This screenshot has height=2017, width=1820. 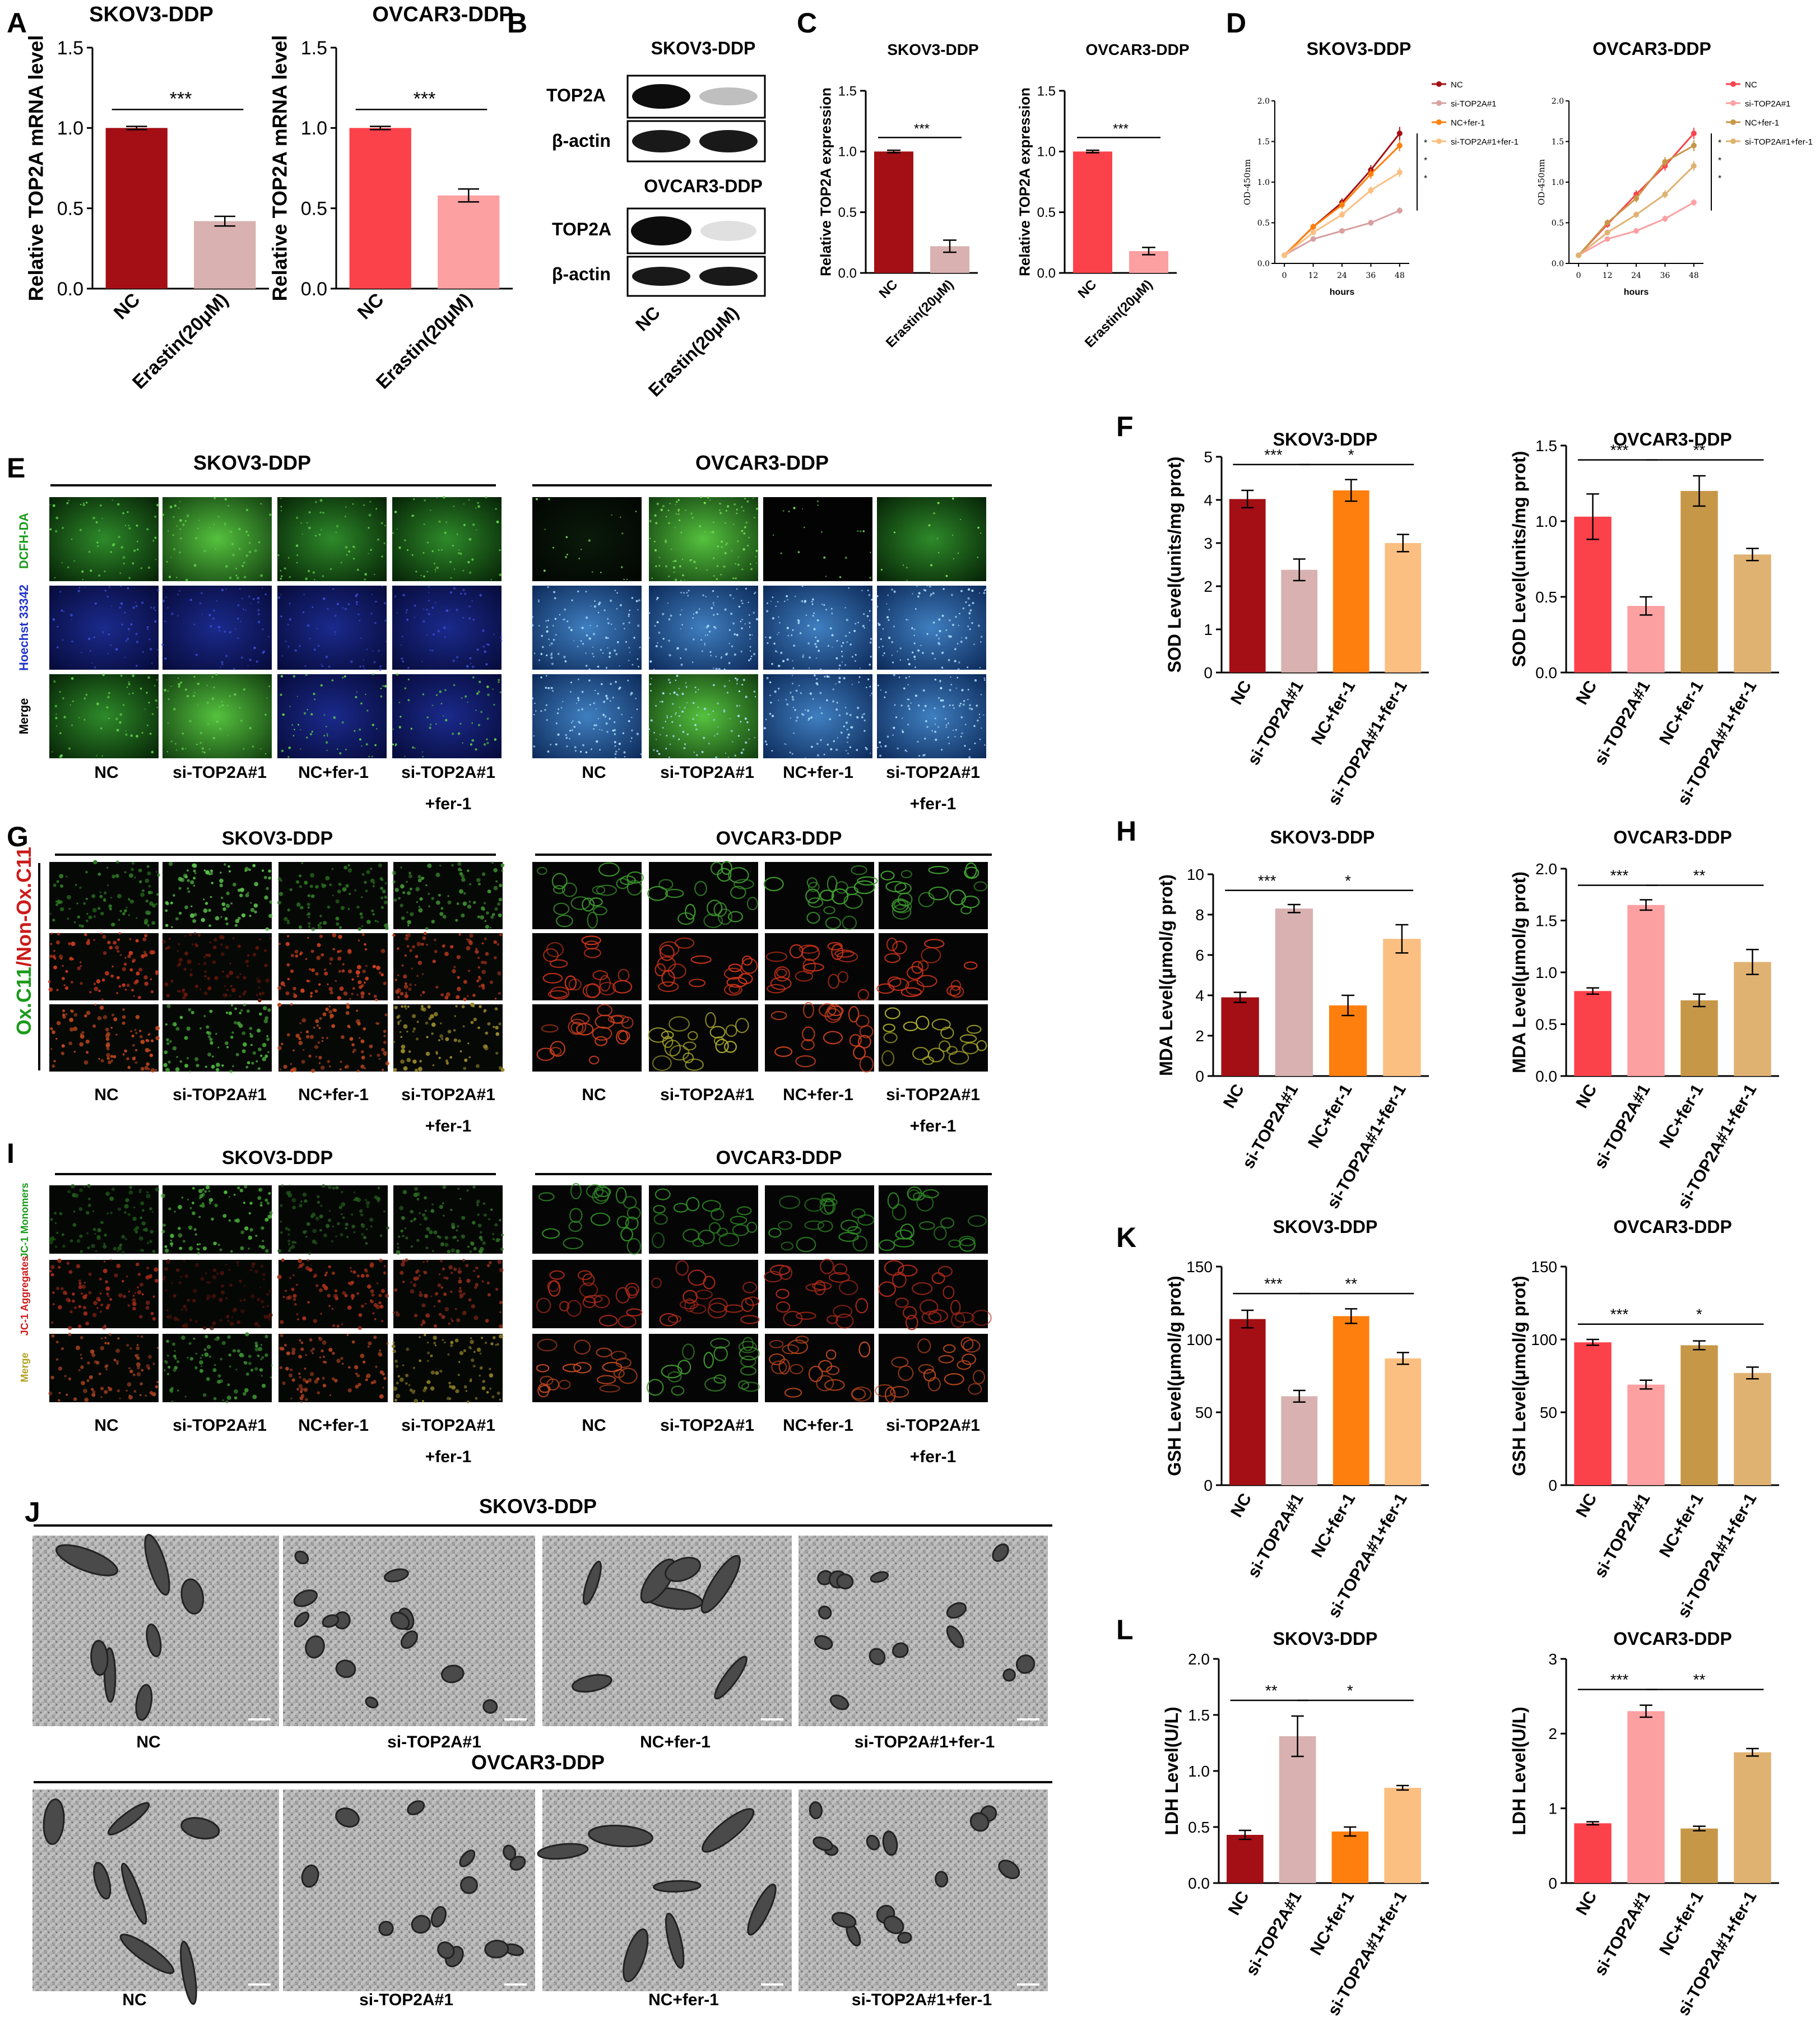 What do you see at coordinates (1622, 1127) in the screenshot?
I see `category-label: si-TOP2A#1` at bounding box center [1622, 1127].